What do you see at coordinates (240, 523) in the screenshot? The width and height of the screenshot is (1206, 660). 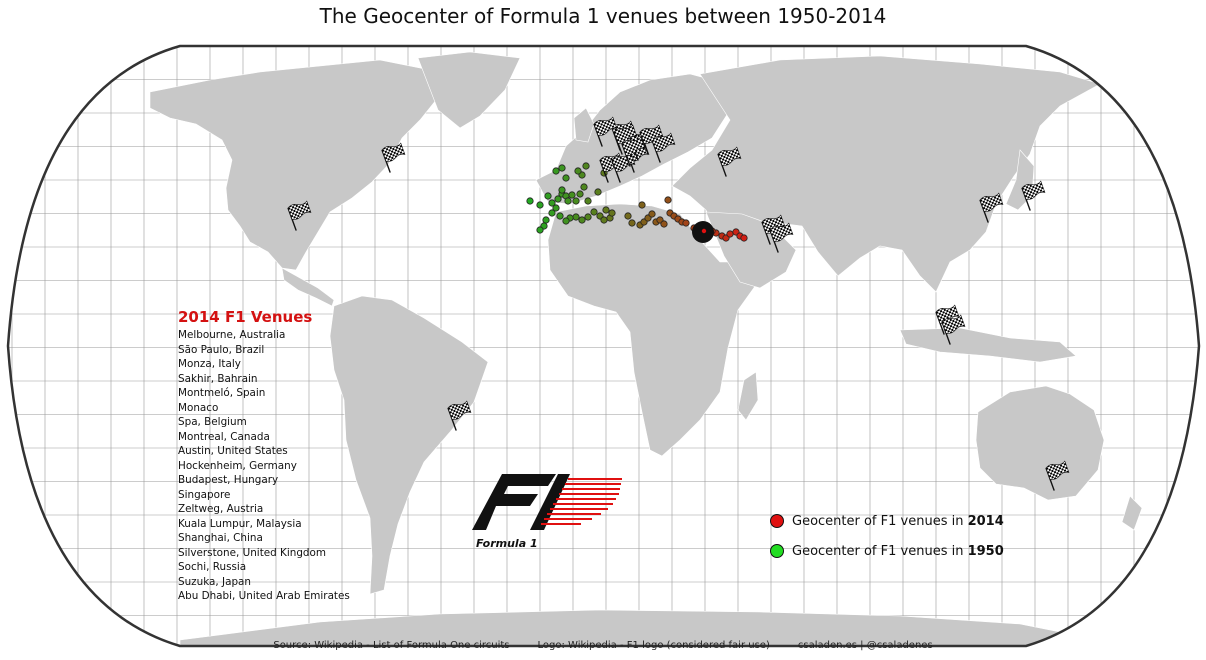 I see `venue-item: Kuala Lumpur, Malaysia` at bounding box center [240, 523].